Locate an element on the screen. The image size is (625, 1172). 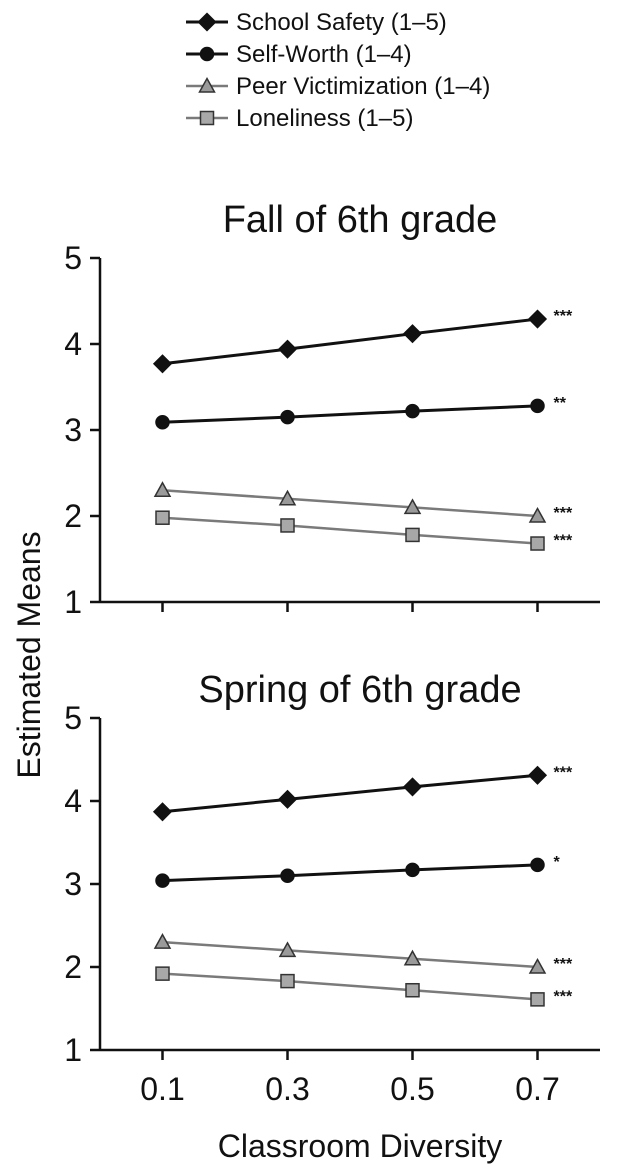
legend-item-peer_victimization: Peer Victimization (1–4) is located at coordinates (338, 86).